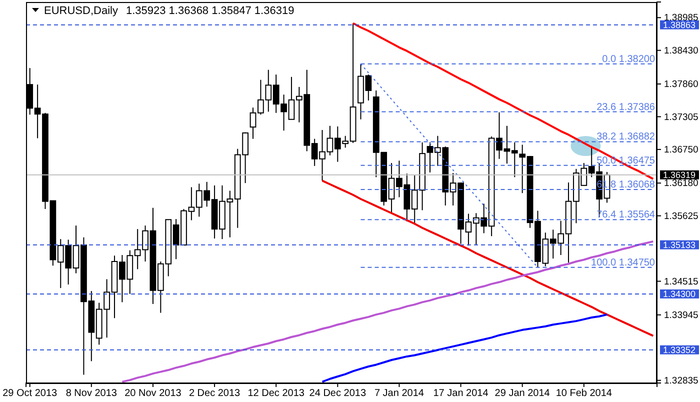 This screenshot has height=402, width=700. I want to click on ref-line-label: 1.36319, so click(679, 175).